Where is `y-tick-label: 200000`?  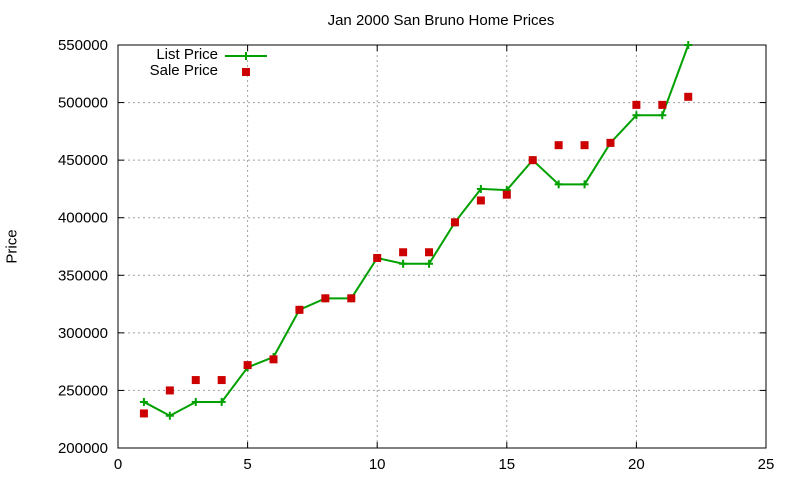 y-tick-label: 200000 is located at coordinates (83, 448).